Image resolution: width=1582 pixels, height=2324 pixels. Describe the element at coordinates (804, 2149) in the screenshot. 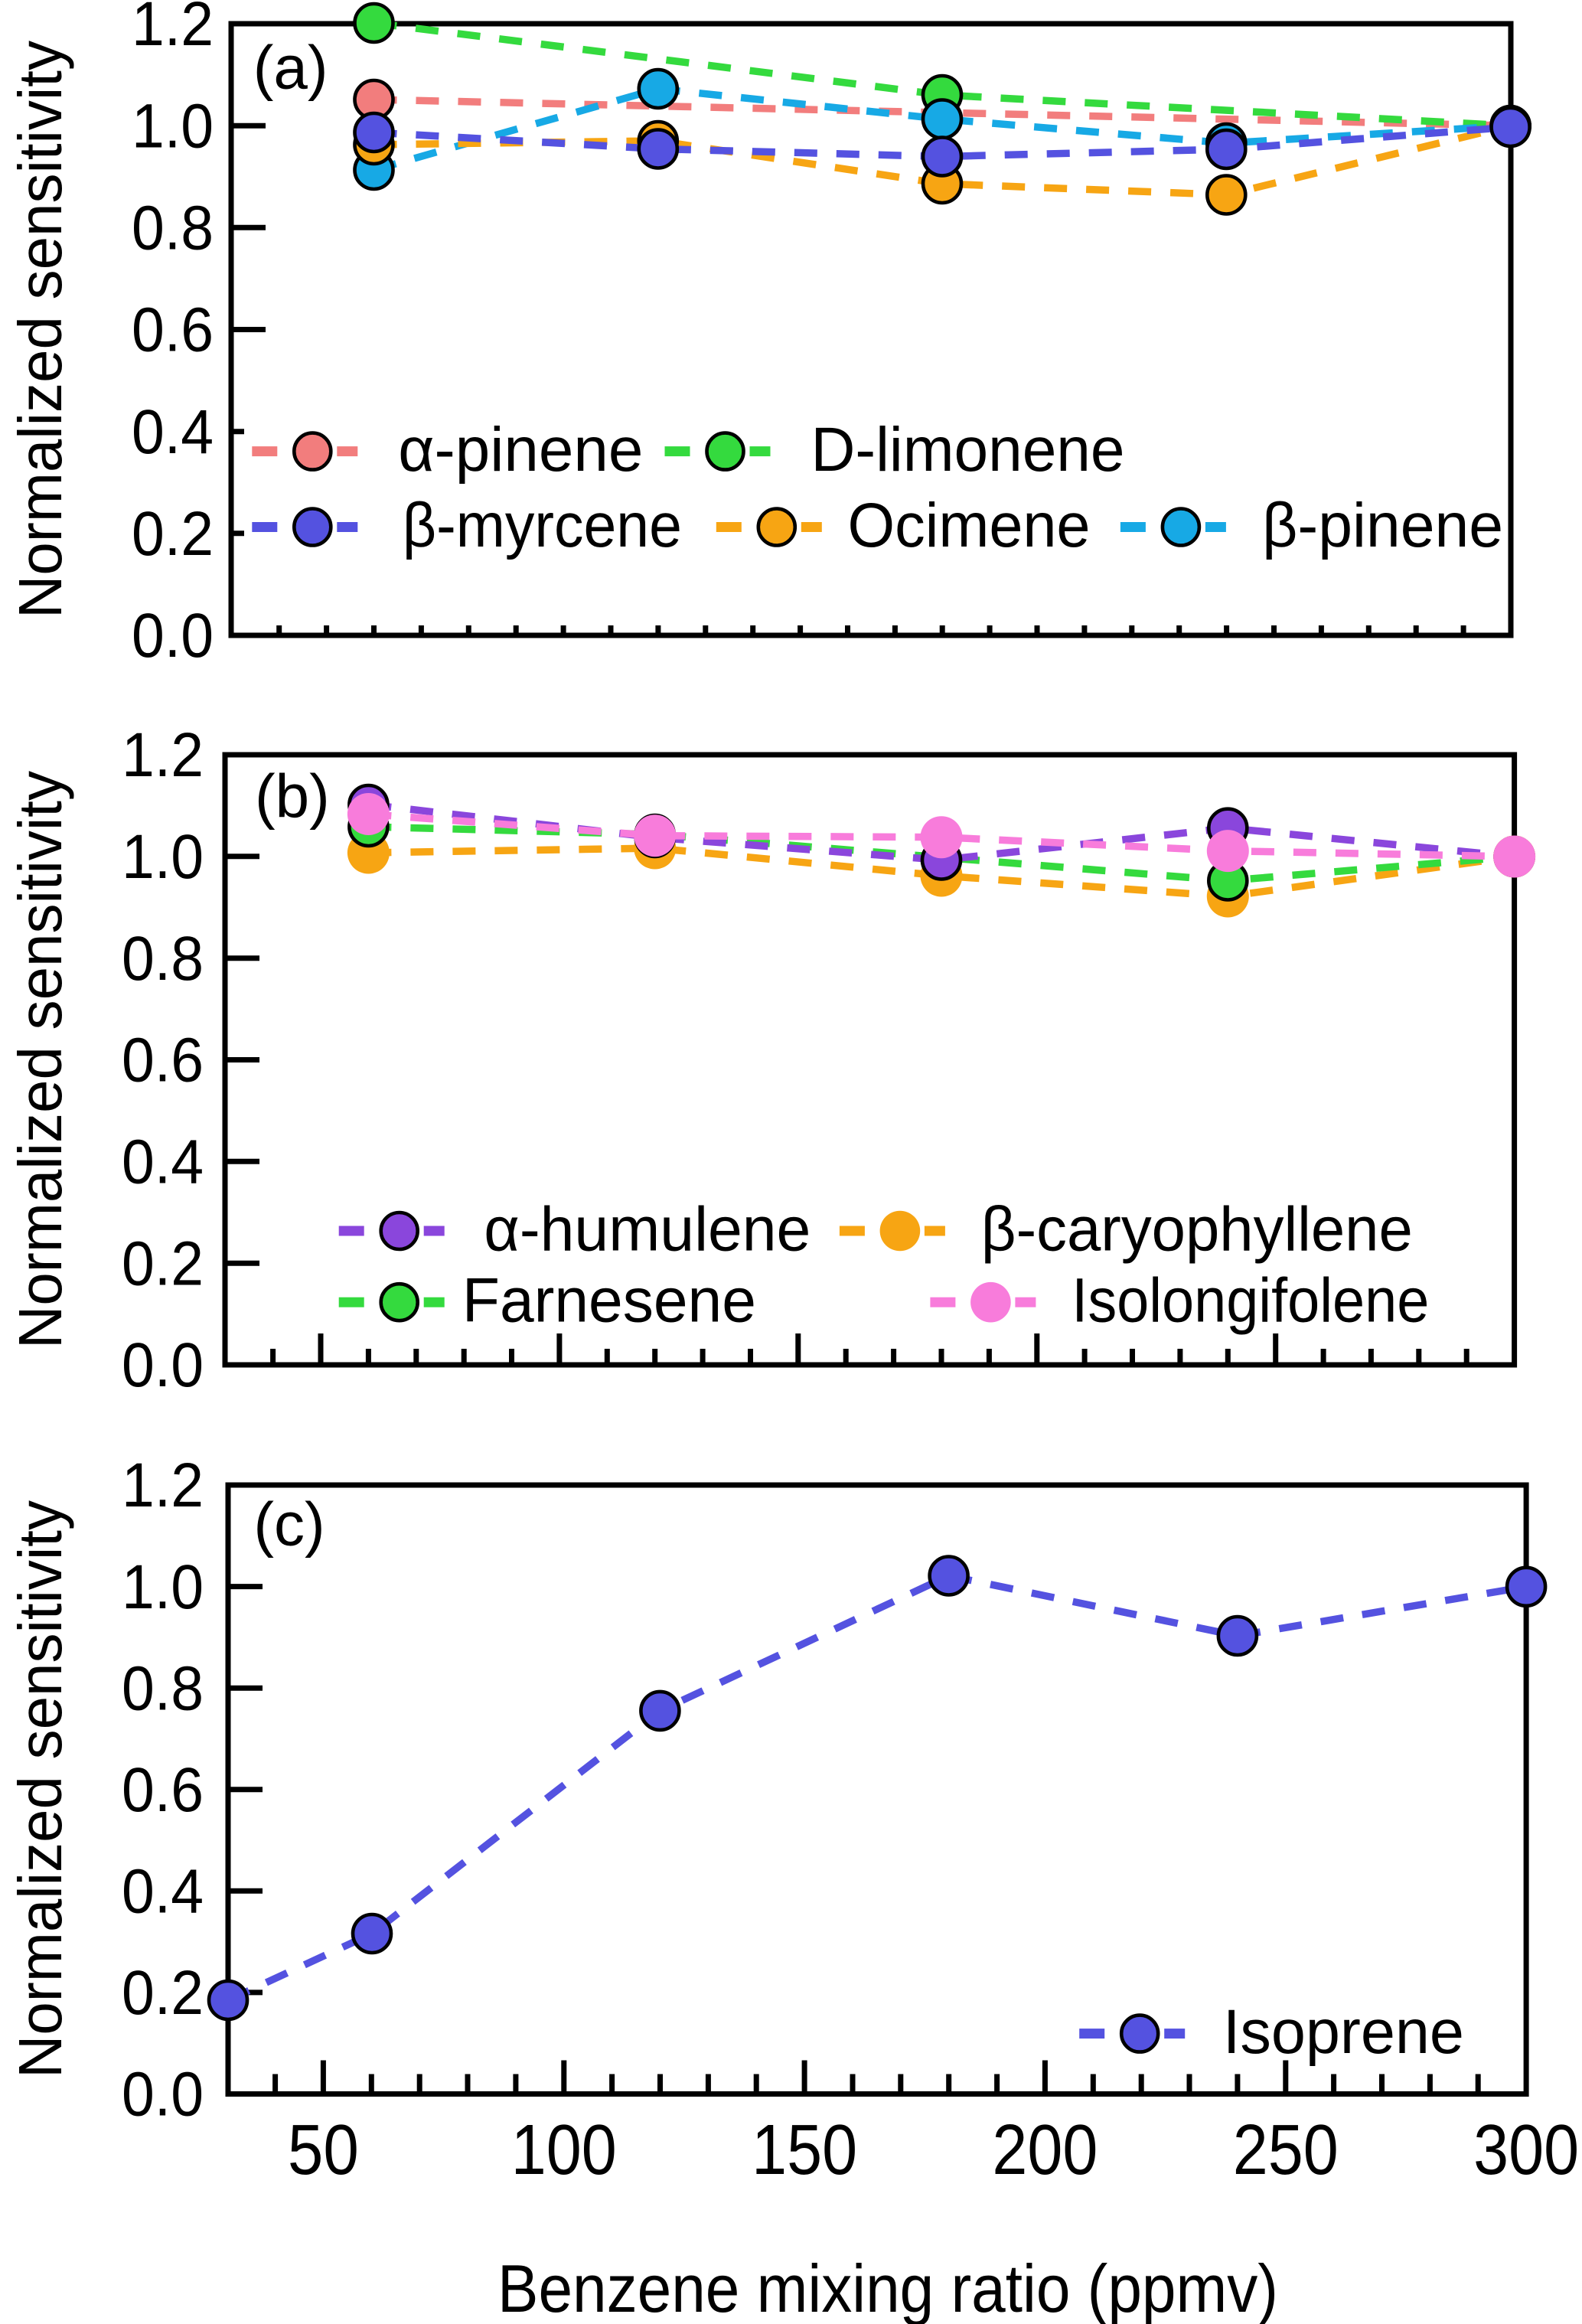

I see `svg-text: 150` at that location.